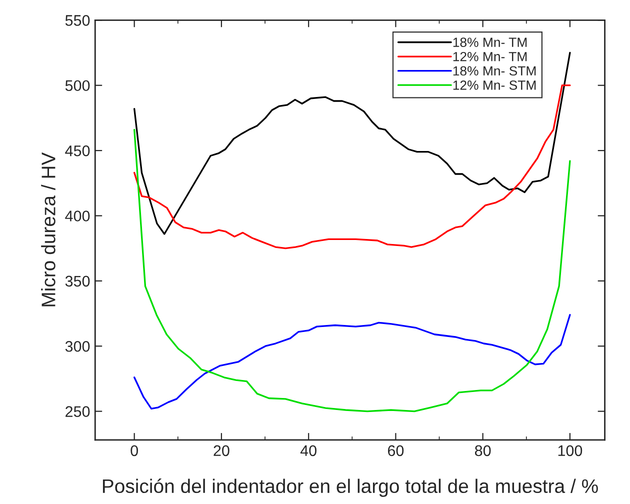 The width and height of the screenshot is (630, 504). What do you see at coordinates (78, 411) in the screenshot?
I see `y-tick-label: 250` at bounding box center [78, 411].